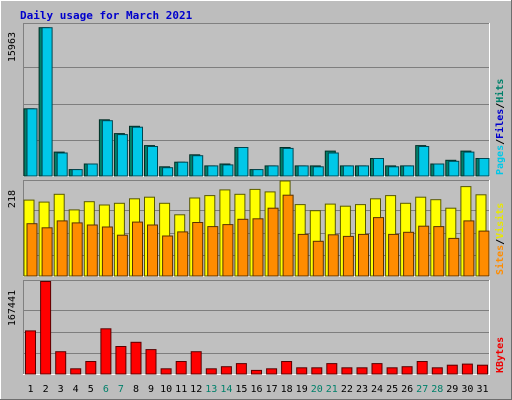  Describe the element at coordinates (46, 389) in the screenshot. I see `x-tick-label-day-2: 2` at that location.